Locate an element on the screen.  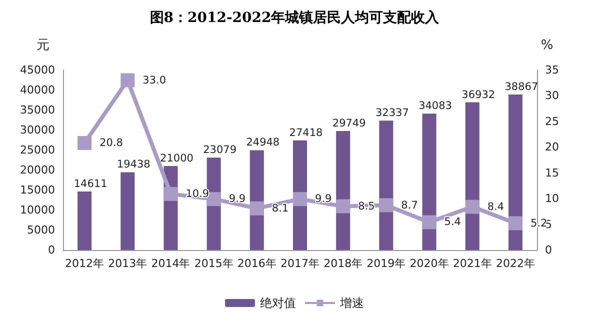
y2-tick-label: 10 is located at coordinates (552, 199).